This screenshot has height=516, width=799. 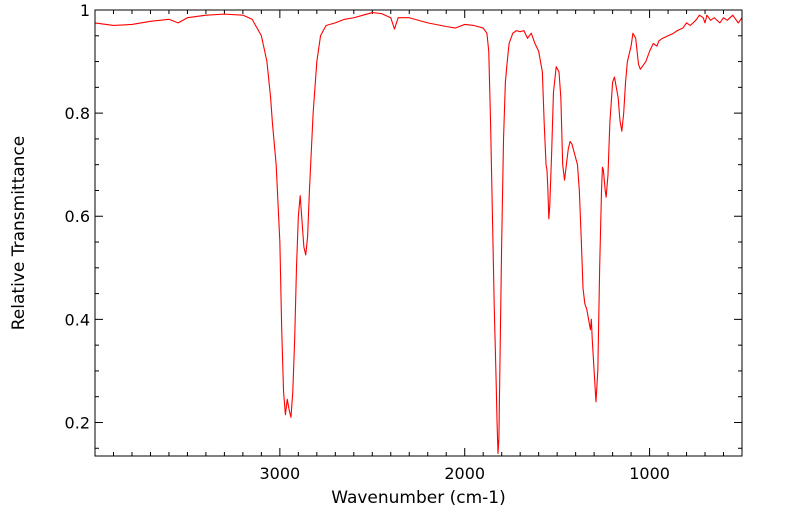 I want to click on x-tick-label: 1000, so click(x=649, y=473).